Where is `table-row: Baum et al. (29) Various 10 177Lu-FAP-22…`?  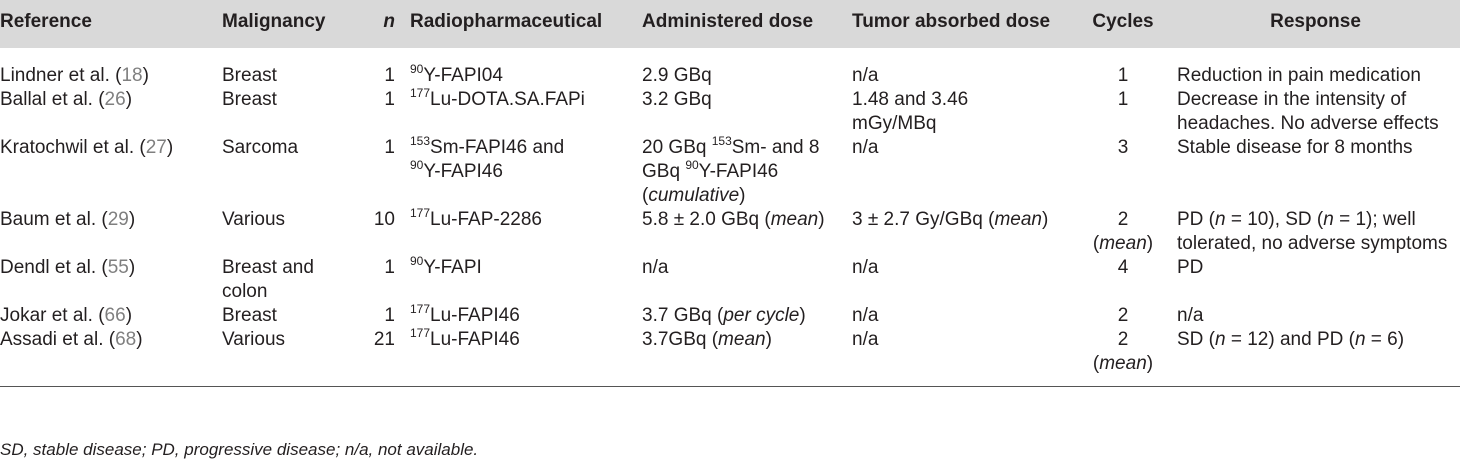
table-row: Baum et al. (29) Various 10 177Lu-FAP-22… is located at coordinates (730, 230).